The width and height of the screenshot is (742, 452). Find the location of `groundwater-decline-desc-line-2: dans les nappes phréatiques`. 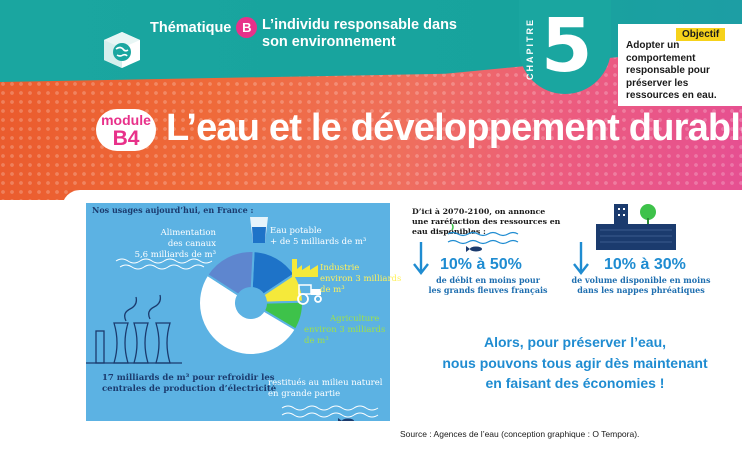

groundwater-decline-desc-line-2: dans les nappes phréatiques is located at coordinates (641, 290).